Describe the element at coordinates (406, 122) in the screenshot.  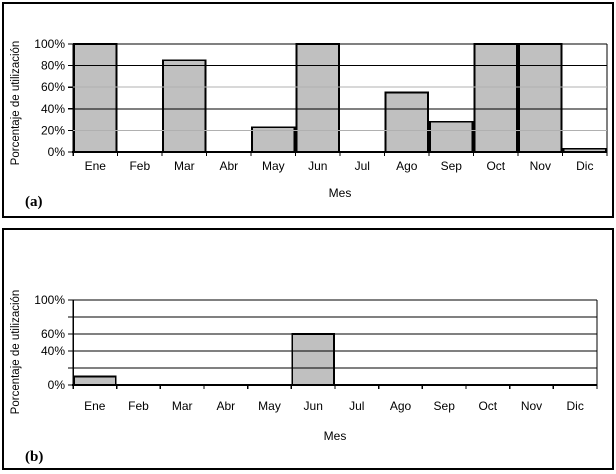
I see `bar-ago` at that location.